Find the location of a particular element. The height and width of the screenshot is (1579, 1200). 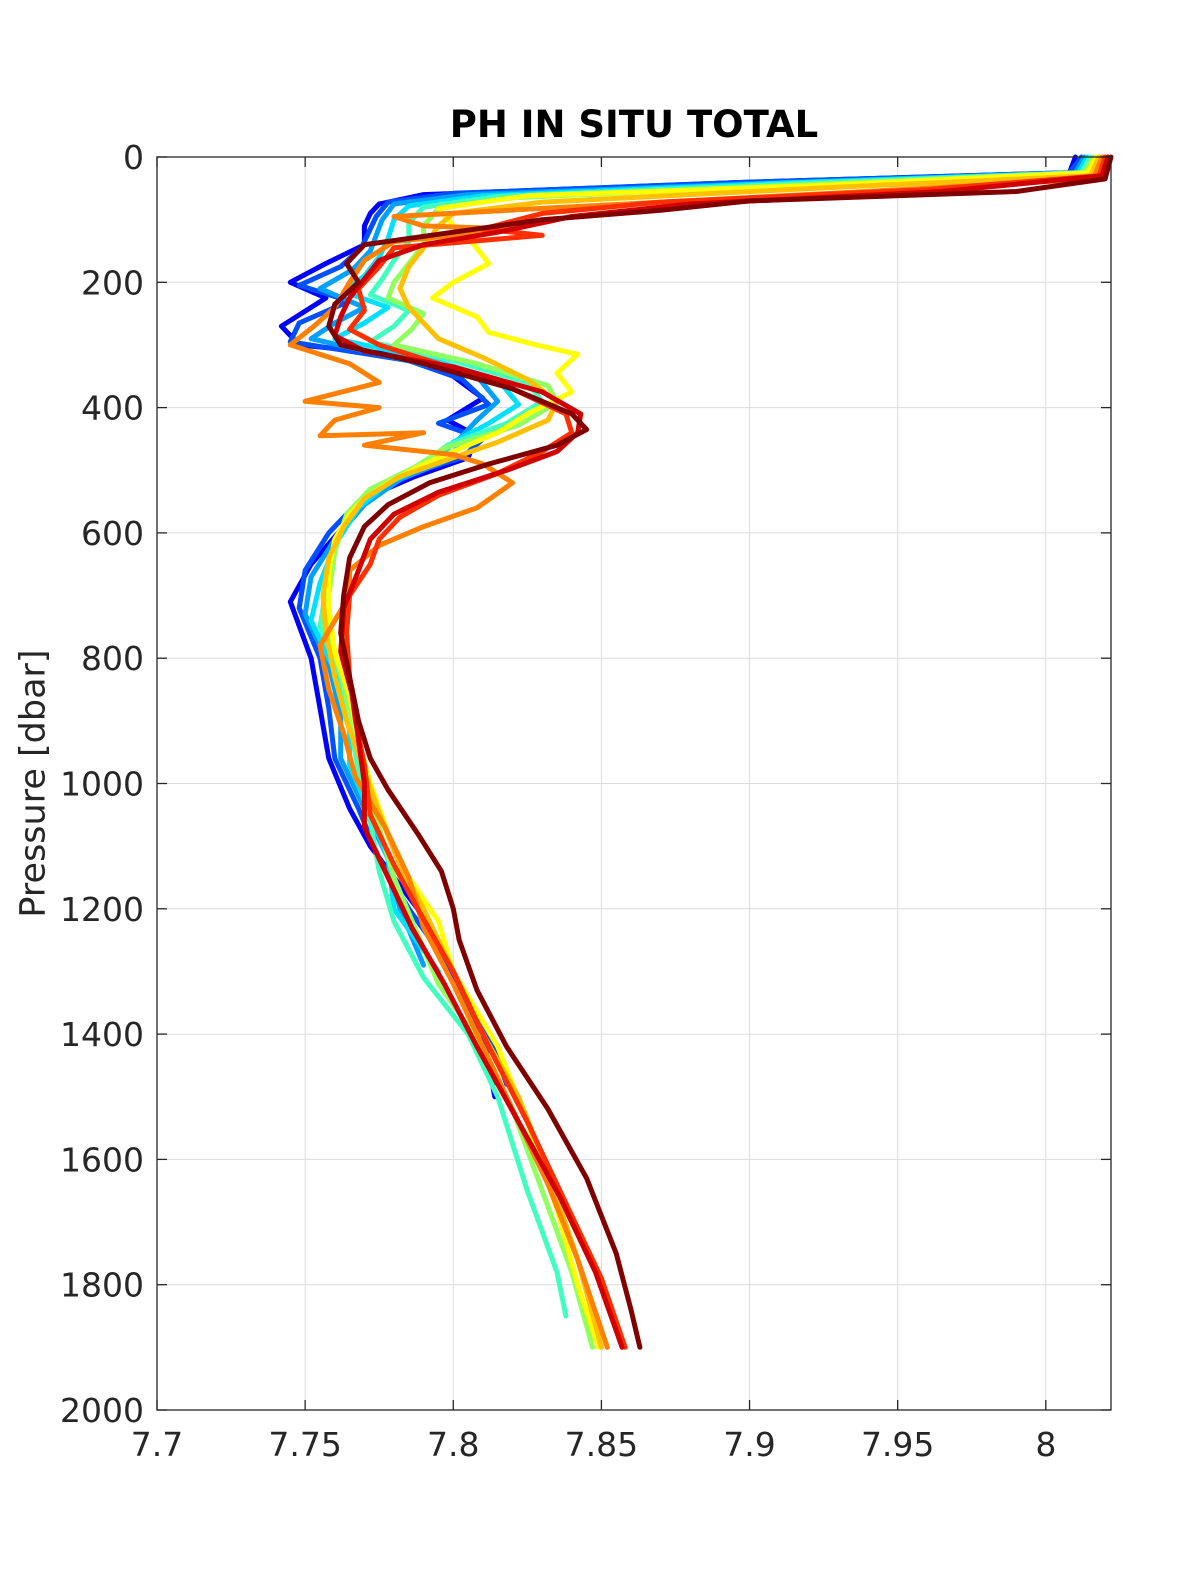

y-tick-label: 1400 is located at coordinates (102, 1034).